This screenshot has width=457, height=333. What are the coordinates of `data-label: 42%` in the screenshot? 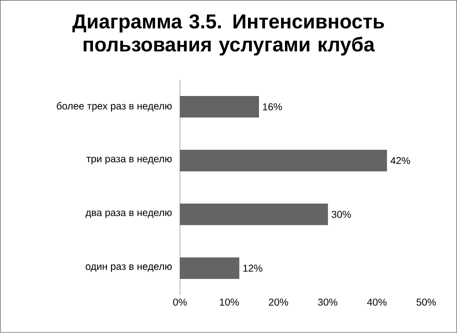 It's located at (400, 160).